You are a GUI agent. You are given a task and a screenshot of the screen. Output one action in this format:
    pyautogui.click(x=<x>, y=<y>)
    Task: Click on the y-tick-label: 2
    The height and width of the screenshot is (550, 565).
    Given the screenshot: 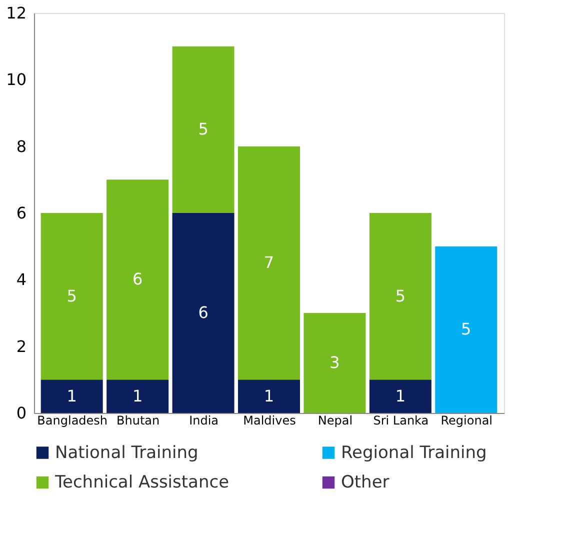 What is the action you would take?
    pyautogui.click(x=21, y=346)
    